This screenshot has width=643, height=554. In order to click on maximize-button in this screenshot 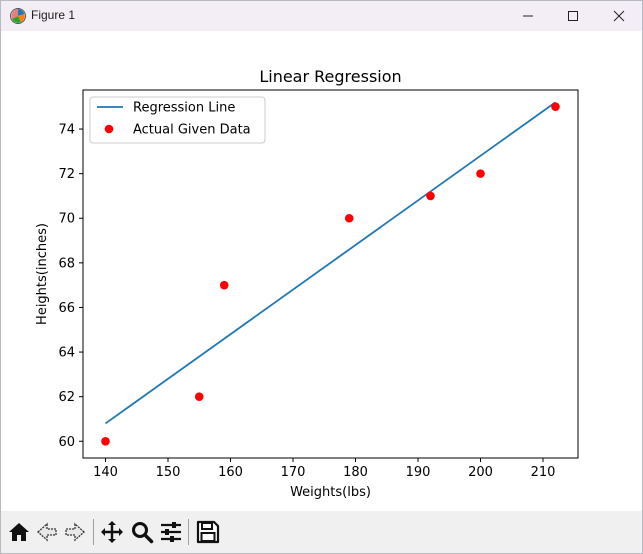, I will do `click(573, 16)`.